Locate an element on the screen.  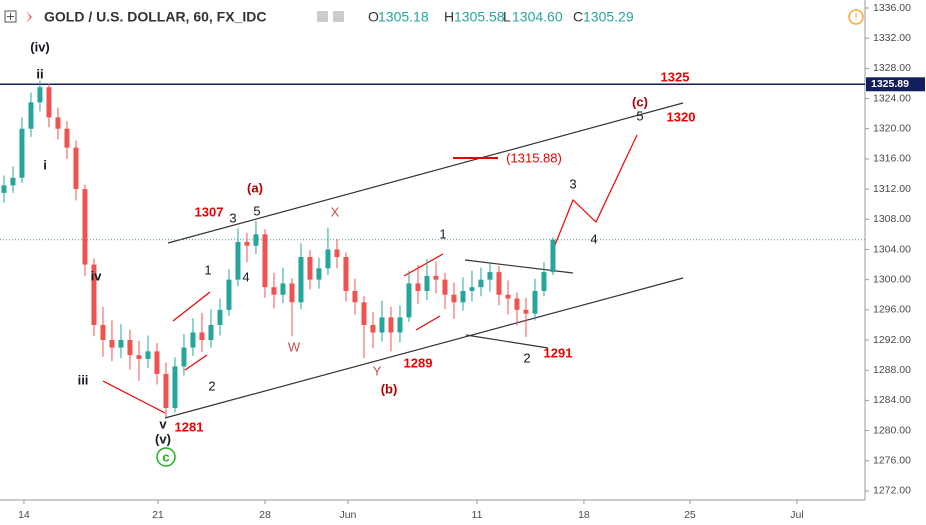
x-tick-label: 28 is located at coordinates (265, 515).